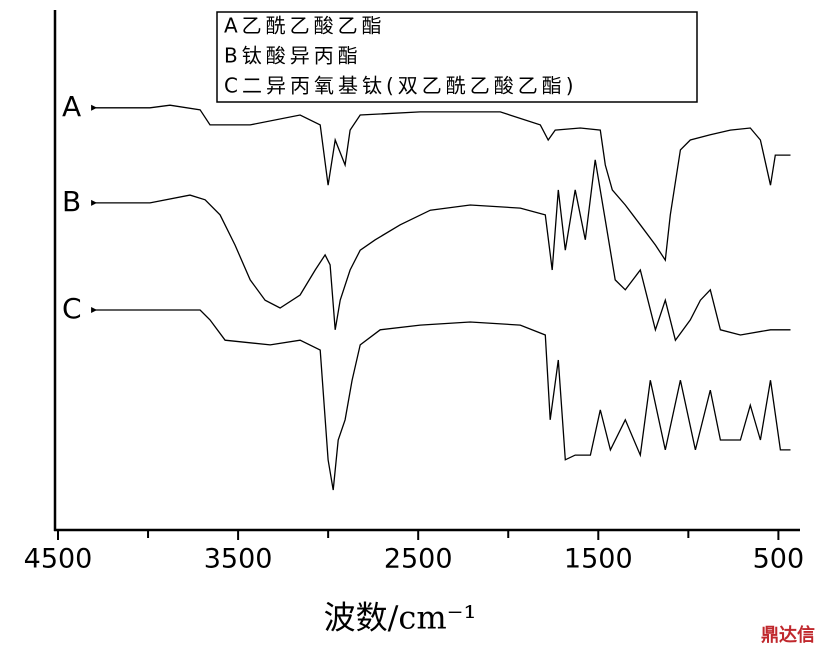 Image resolution: width=825 pixels, height=655 pixels. Describe the element at coordinates (401, 86) in the screenshot. I see `legend-entry: C二异丙氧基钛(双乙酰乙酸乙酯)` at that location.